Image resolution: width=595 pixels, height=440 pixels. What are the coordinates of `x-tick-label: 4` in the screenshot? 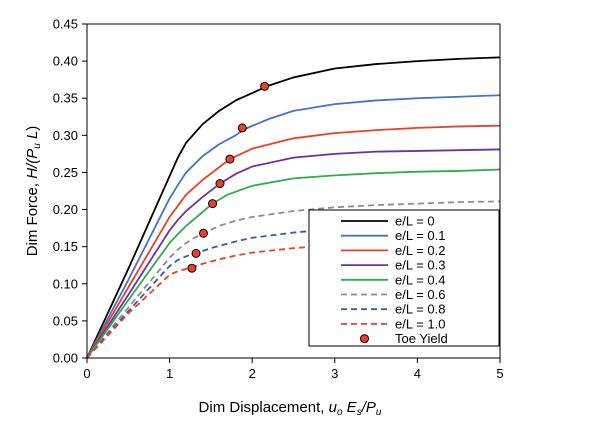 It's located at (417, 373).